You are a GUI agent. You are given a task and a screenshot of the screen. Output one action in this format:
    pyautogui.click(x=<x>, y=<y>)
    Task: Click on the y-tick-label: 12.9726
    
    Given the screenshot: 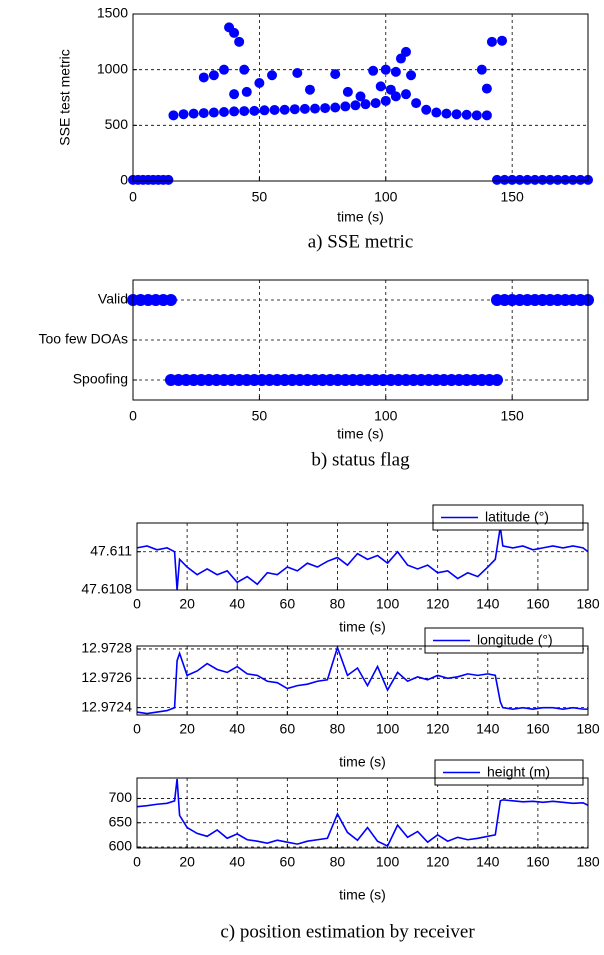 What is the action you would take?
    pyautogui.click(x=106, y=677)
    